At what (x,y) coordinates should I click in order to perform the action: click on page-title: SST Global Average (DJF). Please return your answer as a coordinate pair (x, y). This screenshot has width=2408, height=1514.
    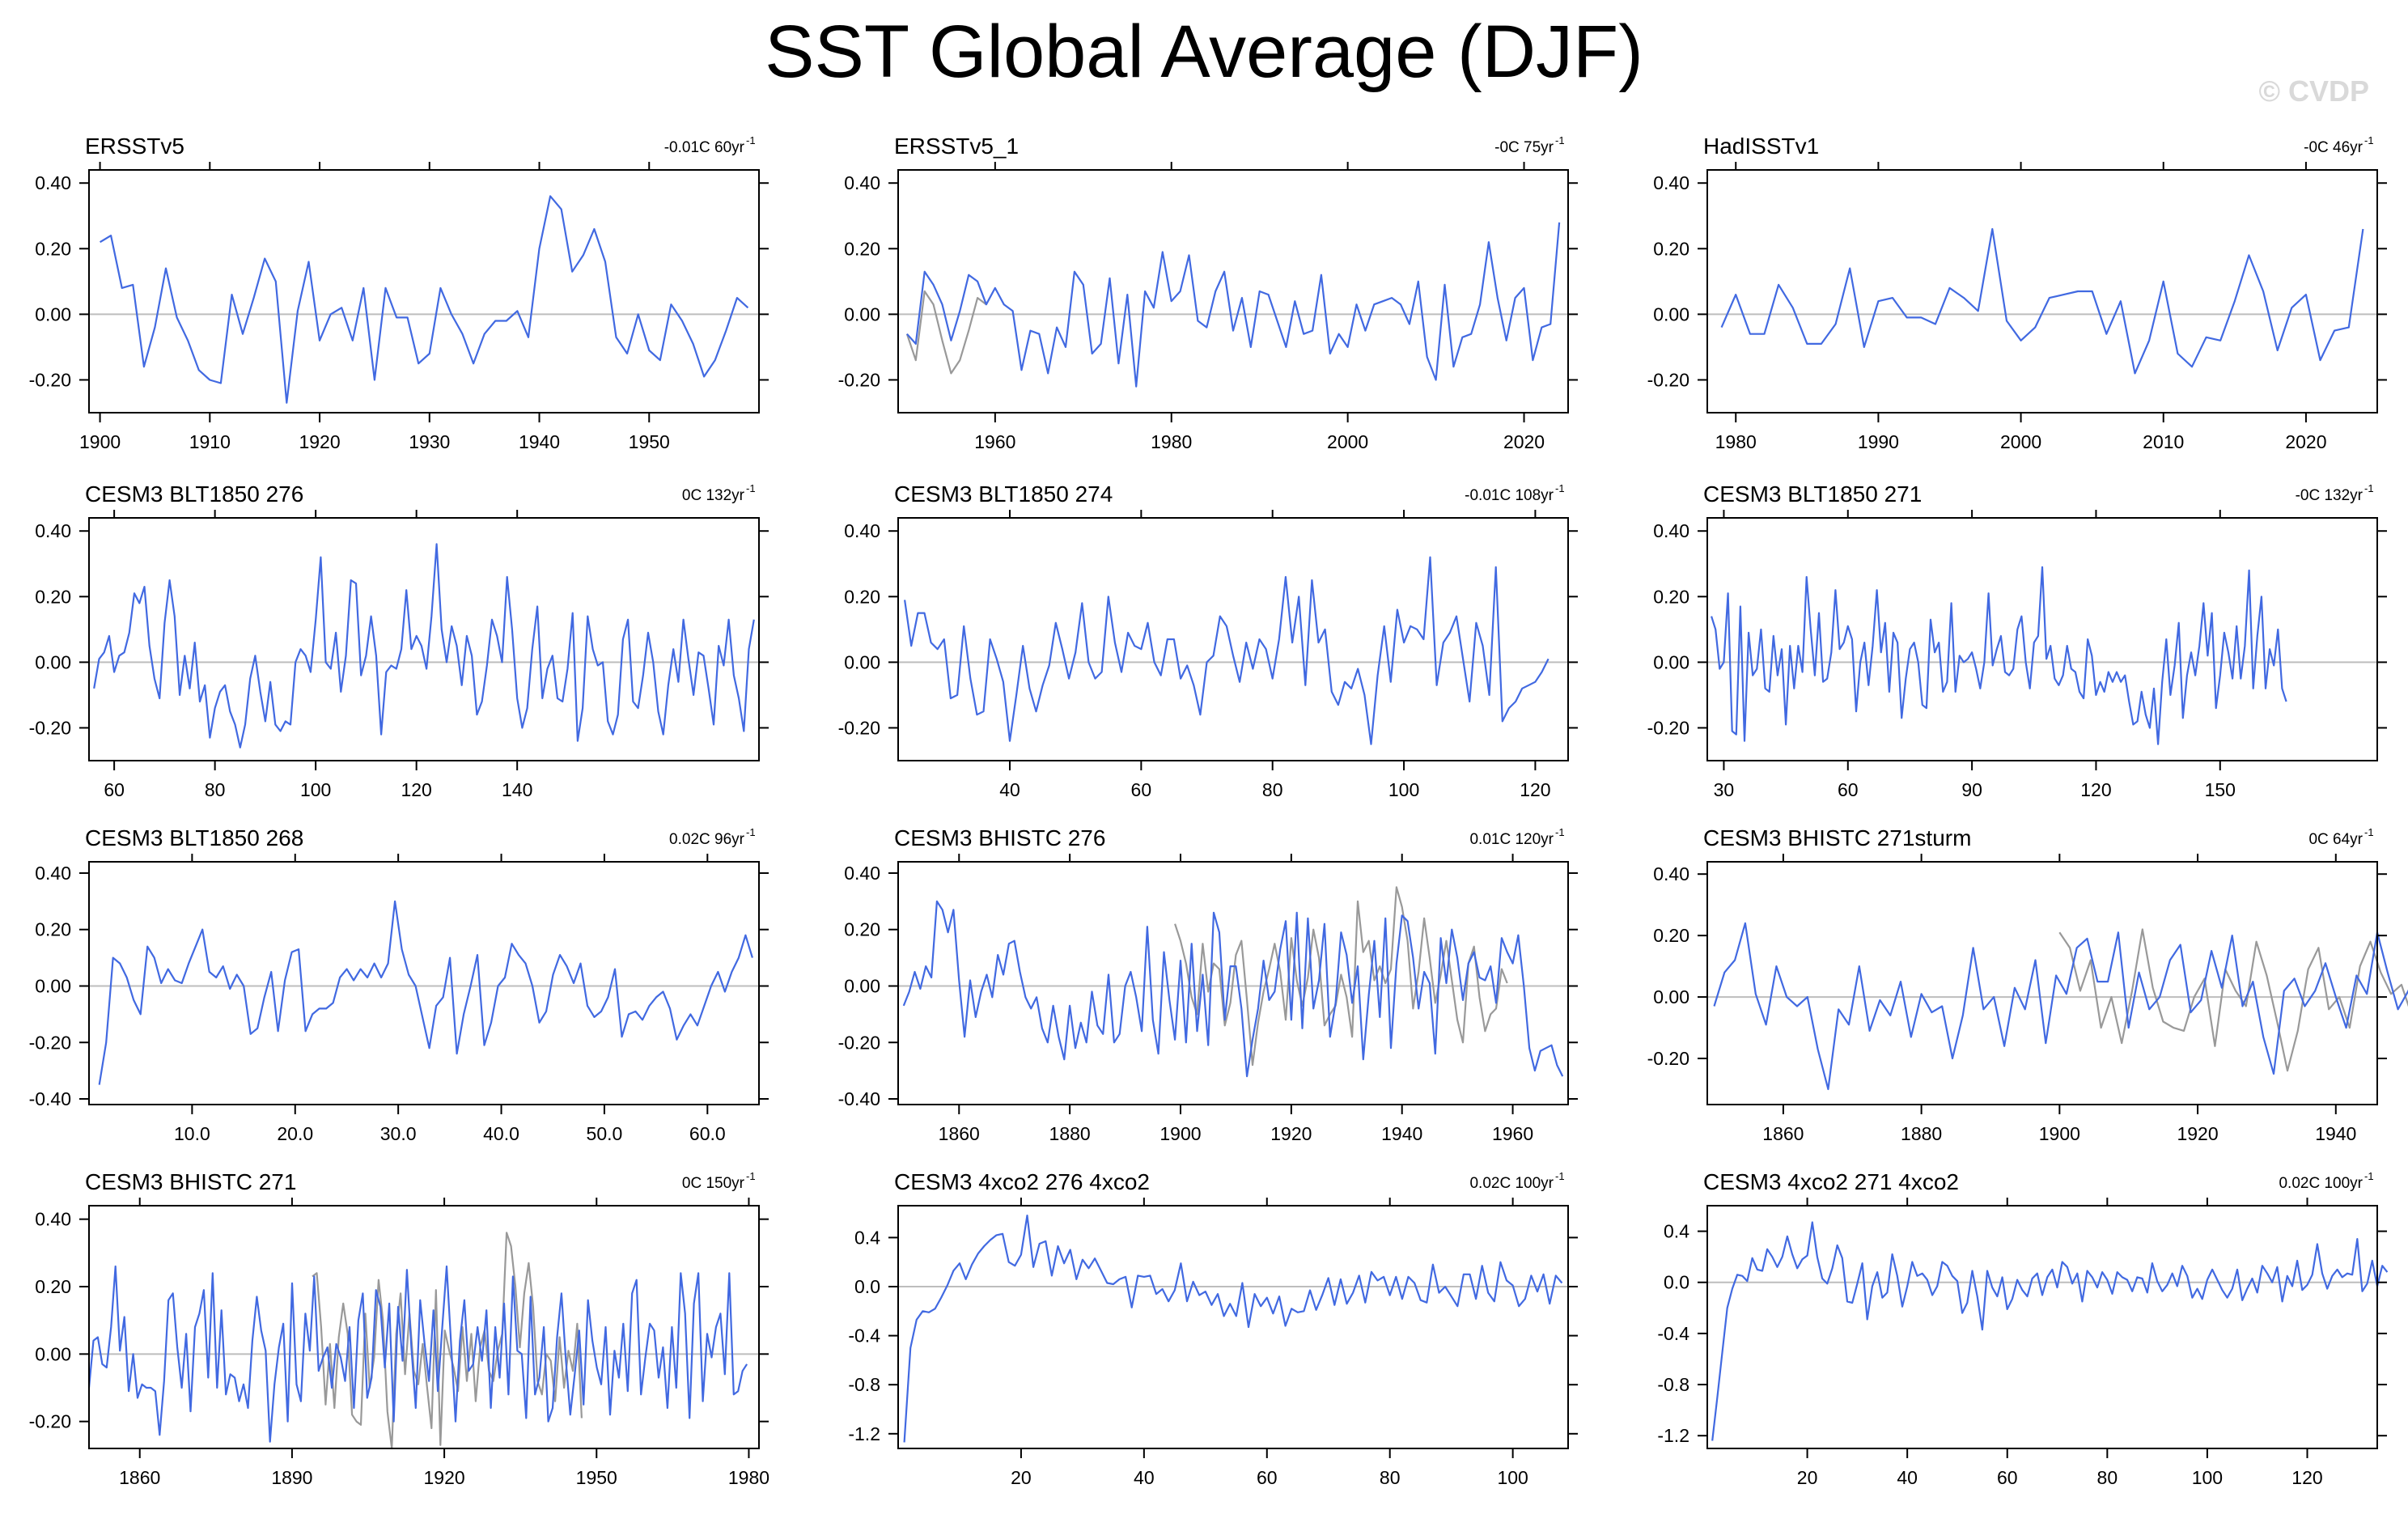
    Looking at the image, I should click on (1204, 52).